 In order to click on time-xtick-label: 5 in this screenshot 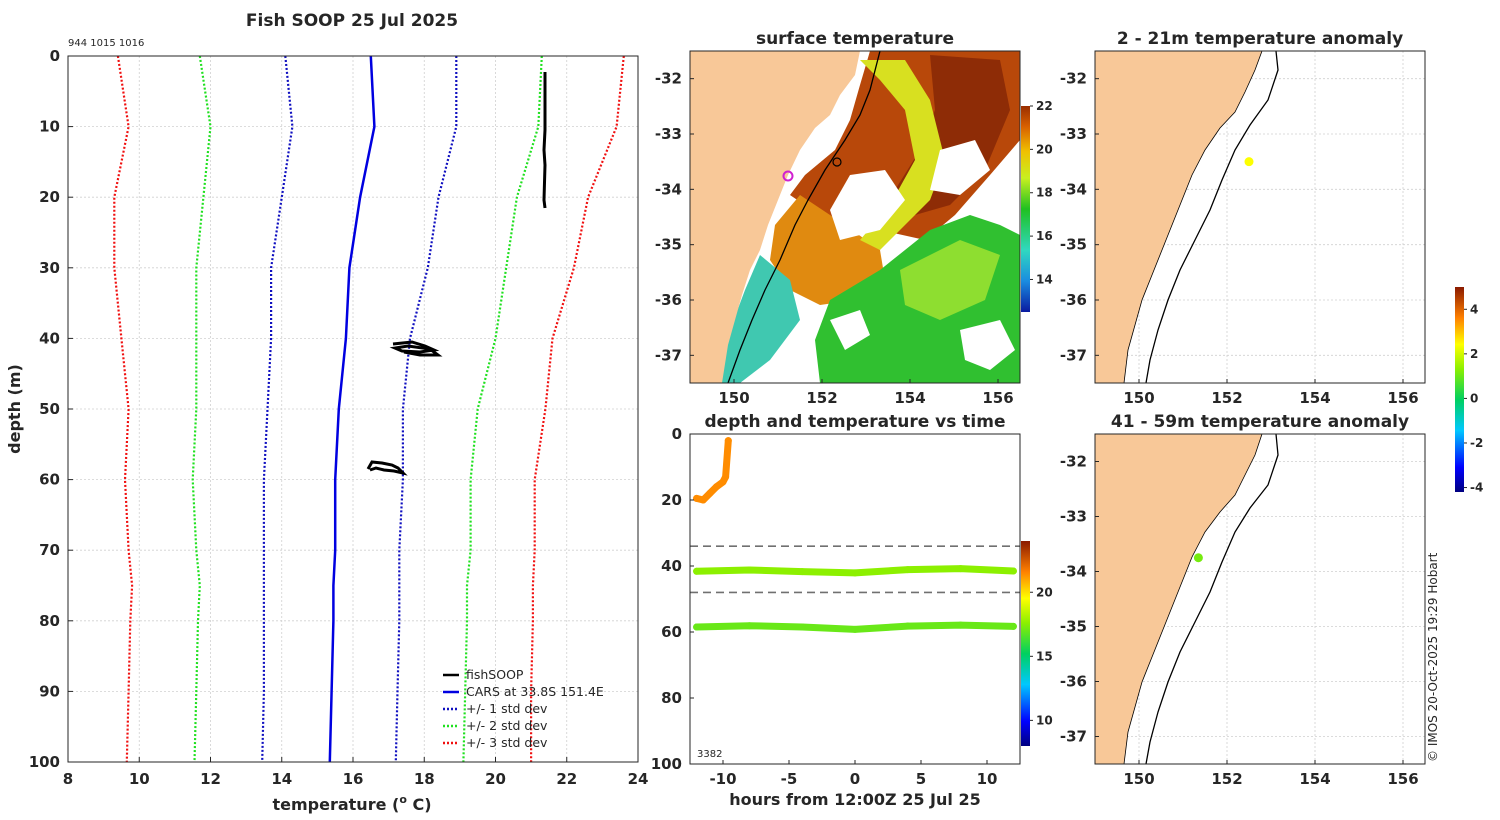, I will do `click(921, 779)`.